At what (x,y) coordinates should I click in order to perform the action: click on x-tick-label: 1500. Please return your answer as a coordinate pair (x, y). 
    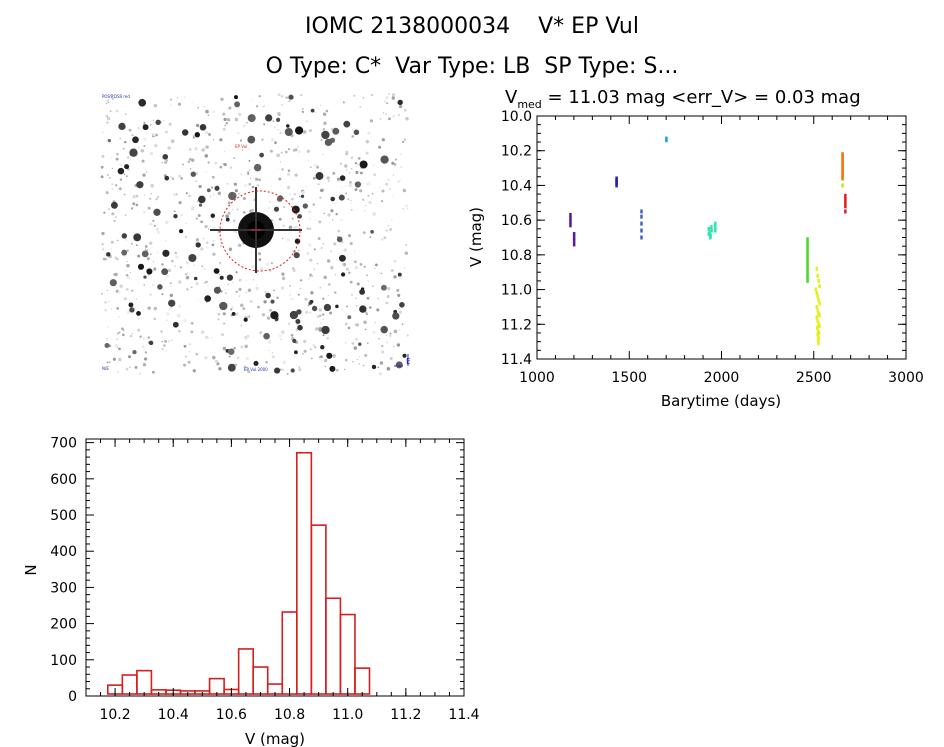
    Looking at the image, I should click on (629, 378).